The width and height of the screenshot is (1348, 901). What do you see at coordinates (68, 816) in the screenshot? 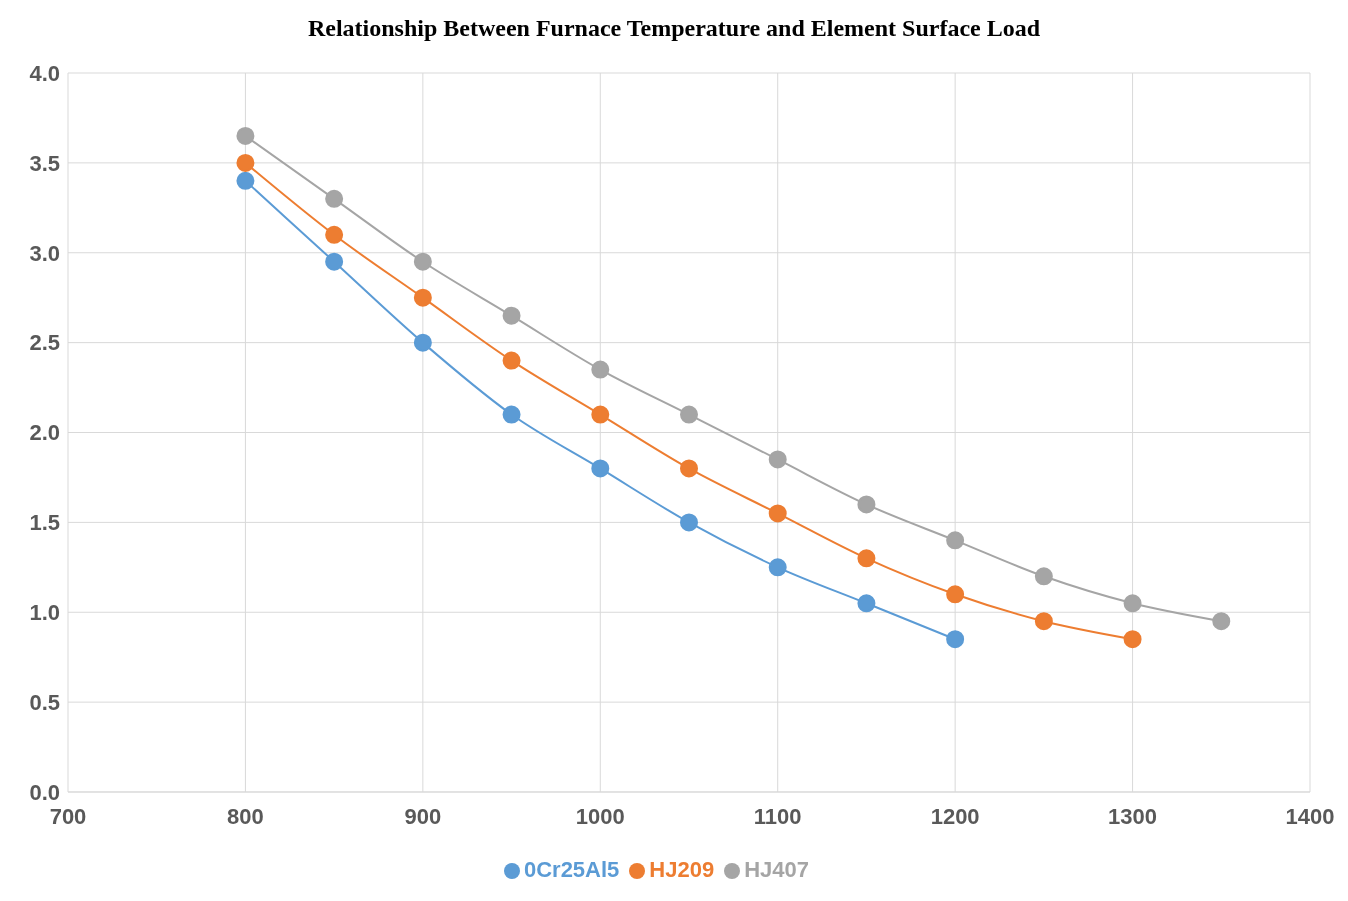
I see `x-tick-label: 700` at bounding box center [68, 816].